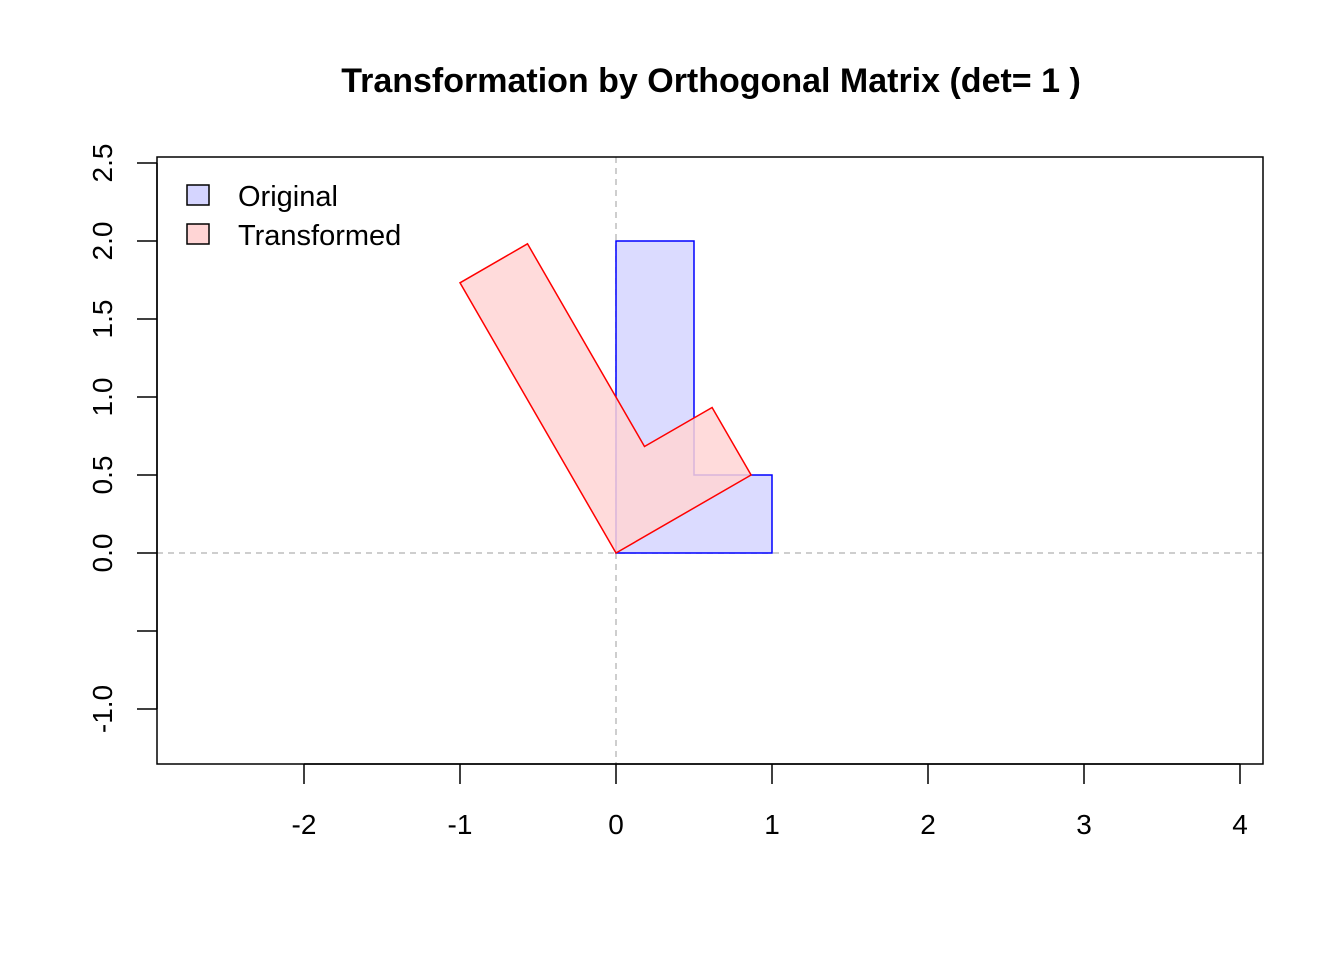 This screenshot has height=960, width=1344. I want to click on legend-label-original: Original, so click(288, 197).